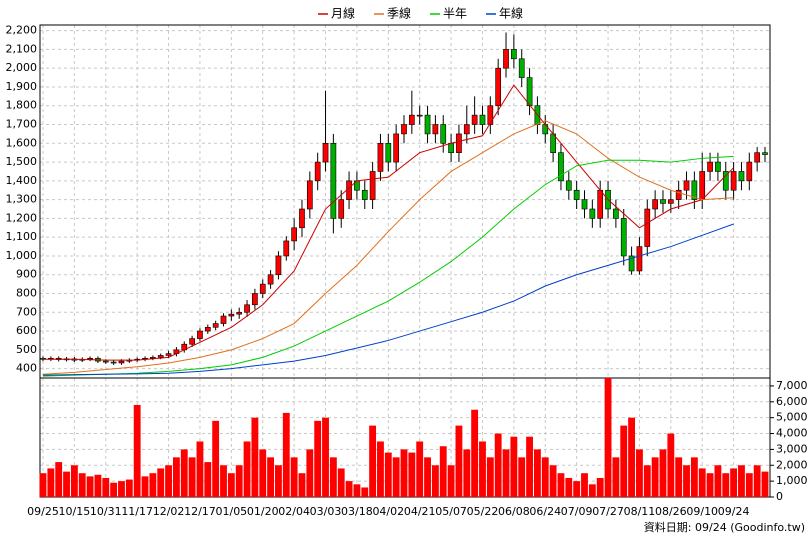 The height and width of the screenshot is (540, 808). Describe the element at coordinates (451, 511) in the screenshot. I see `x-tick-label: 05/07` at that location.